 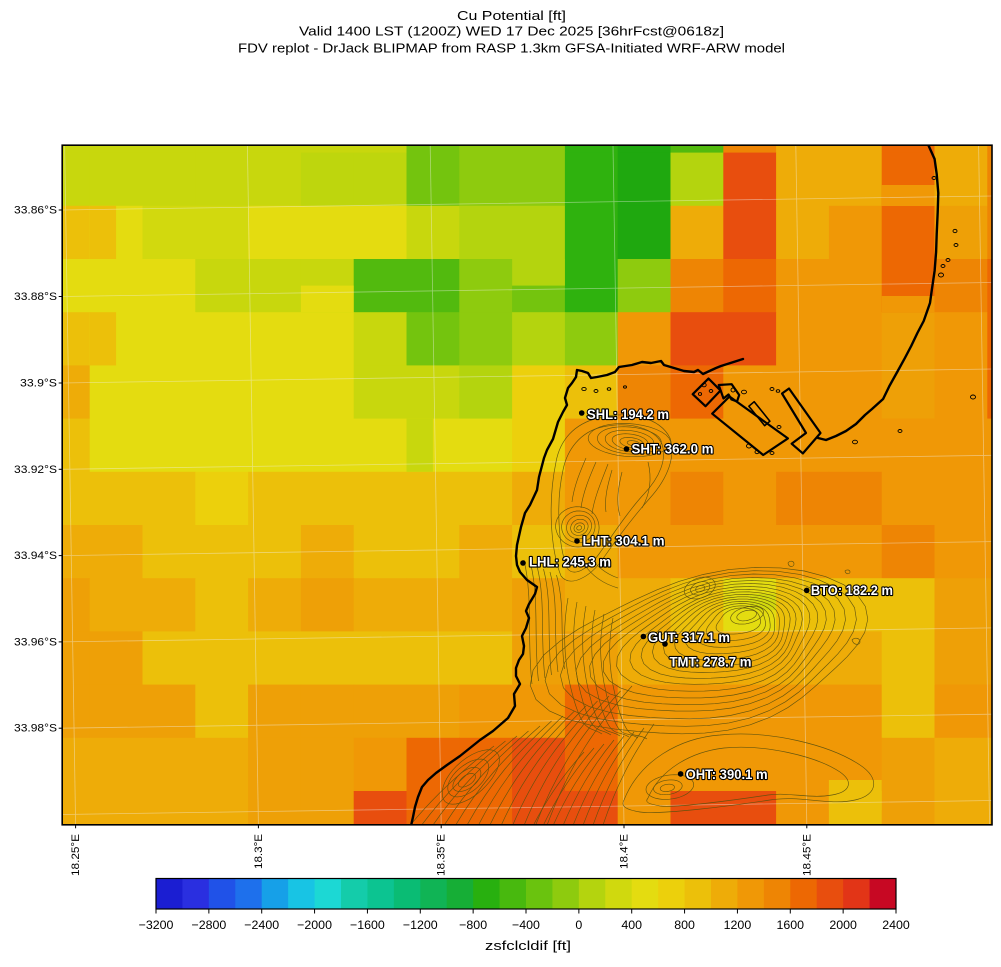 What do you see at coordinates (367, 925) in the screenshot?
I see `svg-text: −1600` at bounding box center [367, 925].